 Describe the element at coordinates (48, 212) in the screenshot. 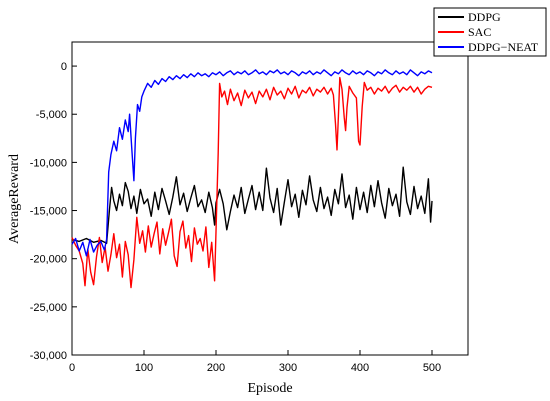

I see `y-tick-label: -15,000` at that location.